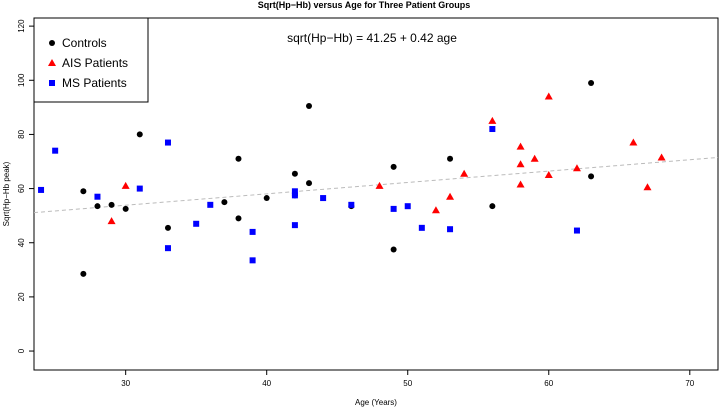 Image resolution: width=728 pixels, height=408 pixels. What do you see at coordinates (21, 188) in the screenshot?
I see `y-tick-label: 60` at bounding box center [21, 188].